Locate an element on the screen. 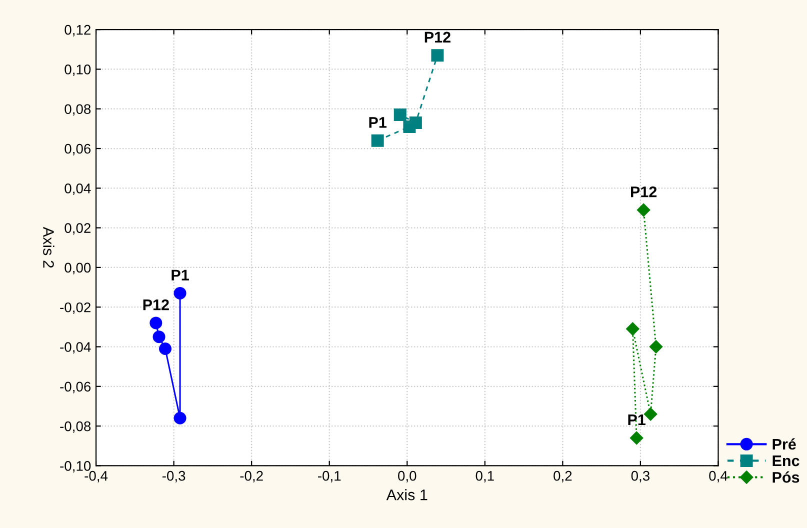 This screenshot has width=807, height=528. x-tick-label: 0,0 is located at coordinates (407, 476).